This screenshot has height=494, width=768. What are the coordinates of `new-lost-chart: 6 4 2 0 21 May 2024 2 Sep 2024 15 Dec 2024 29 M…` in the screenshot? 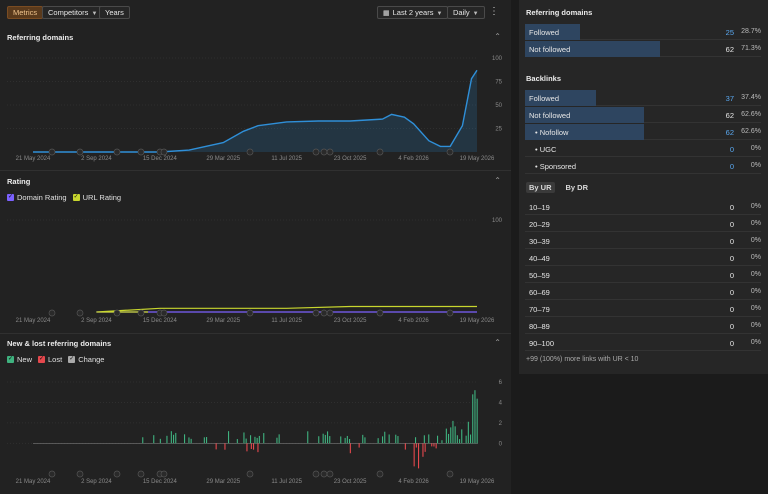 It's located at (255, 432).